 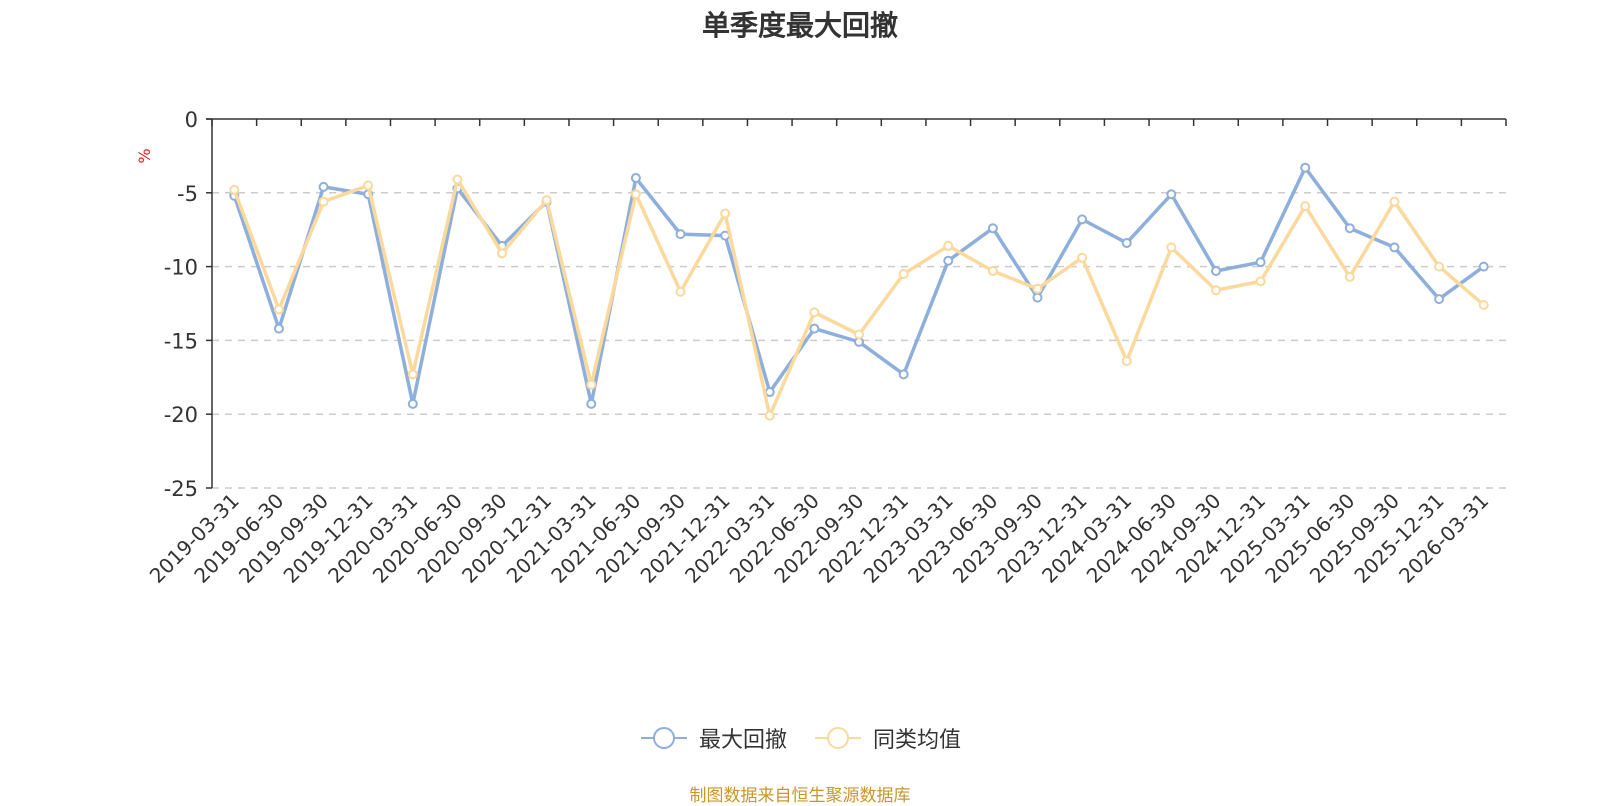 What do you see at coordinates (181, 341) in the screenshot?
I see `y-tick-label: -15` at bounding box center [181, 341].